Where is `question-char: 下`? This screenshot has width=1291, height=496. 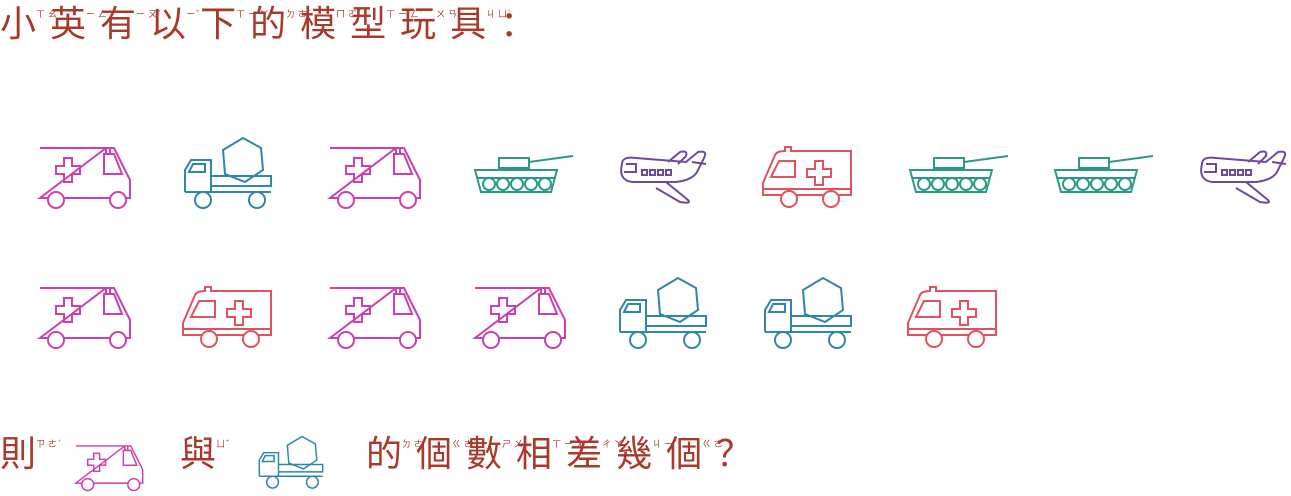 question-char: 下 is located at coordinates (218, 24).